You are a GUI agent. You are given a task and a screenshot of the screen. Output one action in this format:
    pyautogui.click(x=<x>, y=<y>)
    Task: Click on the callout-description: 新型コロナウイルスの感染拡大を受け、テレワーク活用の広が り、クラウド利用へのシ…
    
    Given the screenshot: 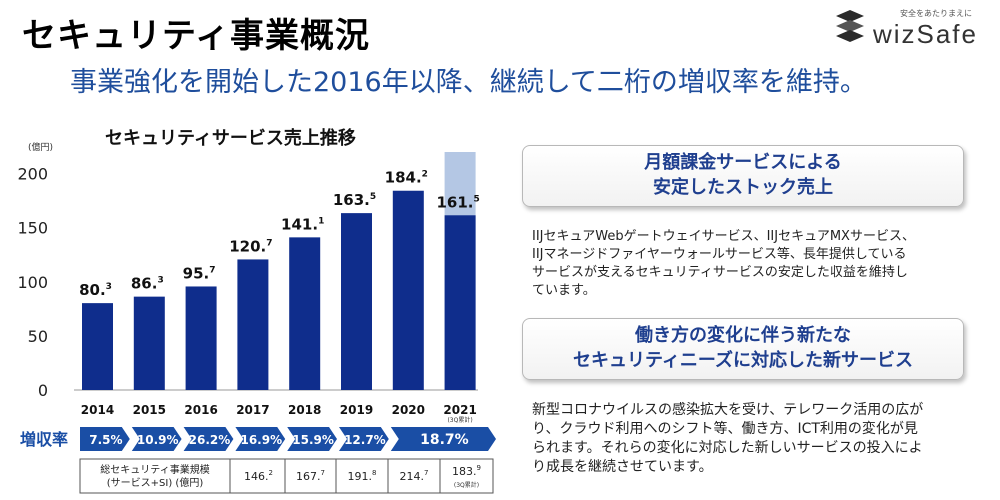 What is the action you would take?
    pyautogui.click(x=757, y=439)
    